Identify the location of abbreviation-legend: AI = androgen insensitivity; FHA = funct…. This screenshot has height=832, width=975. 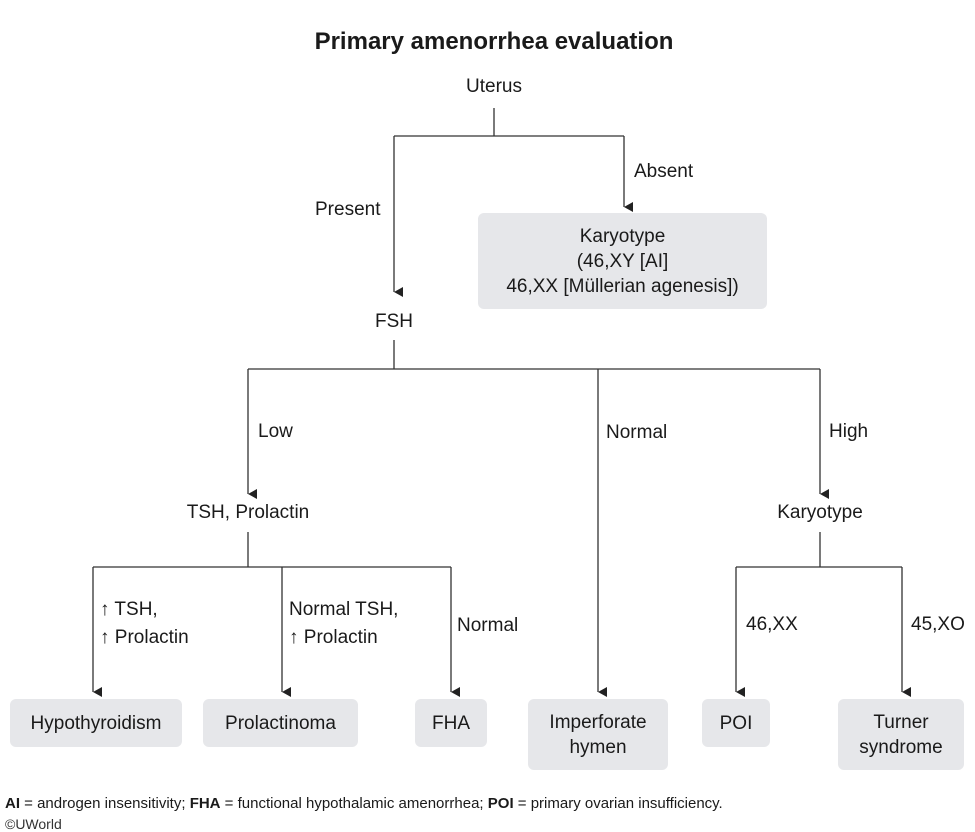
(364, 804).